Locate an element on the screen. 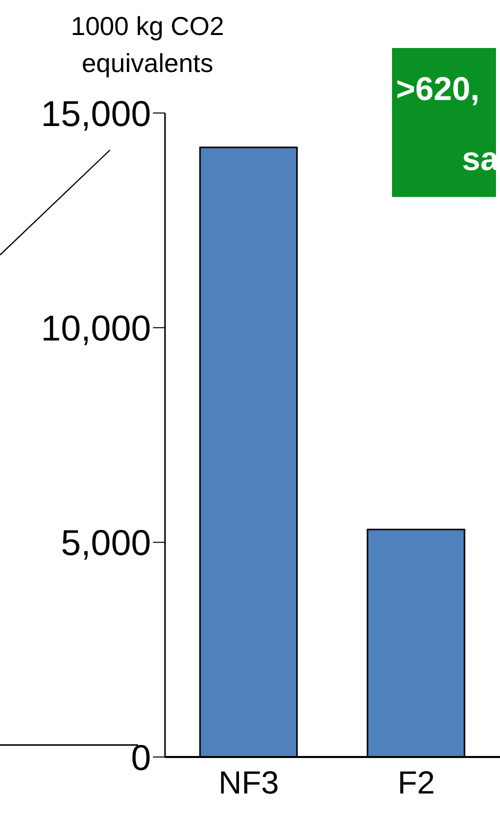 The image size is (500, 814). y-axis-title: 1000 kg CO2 equivalents is located at coordinates (148, 45).